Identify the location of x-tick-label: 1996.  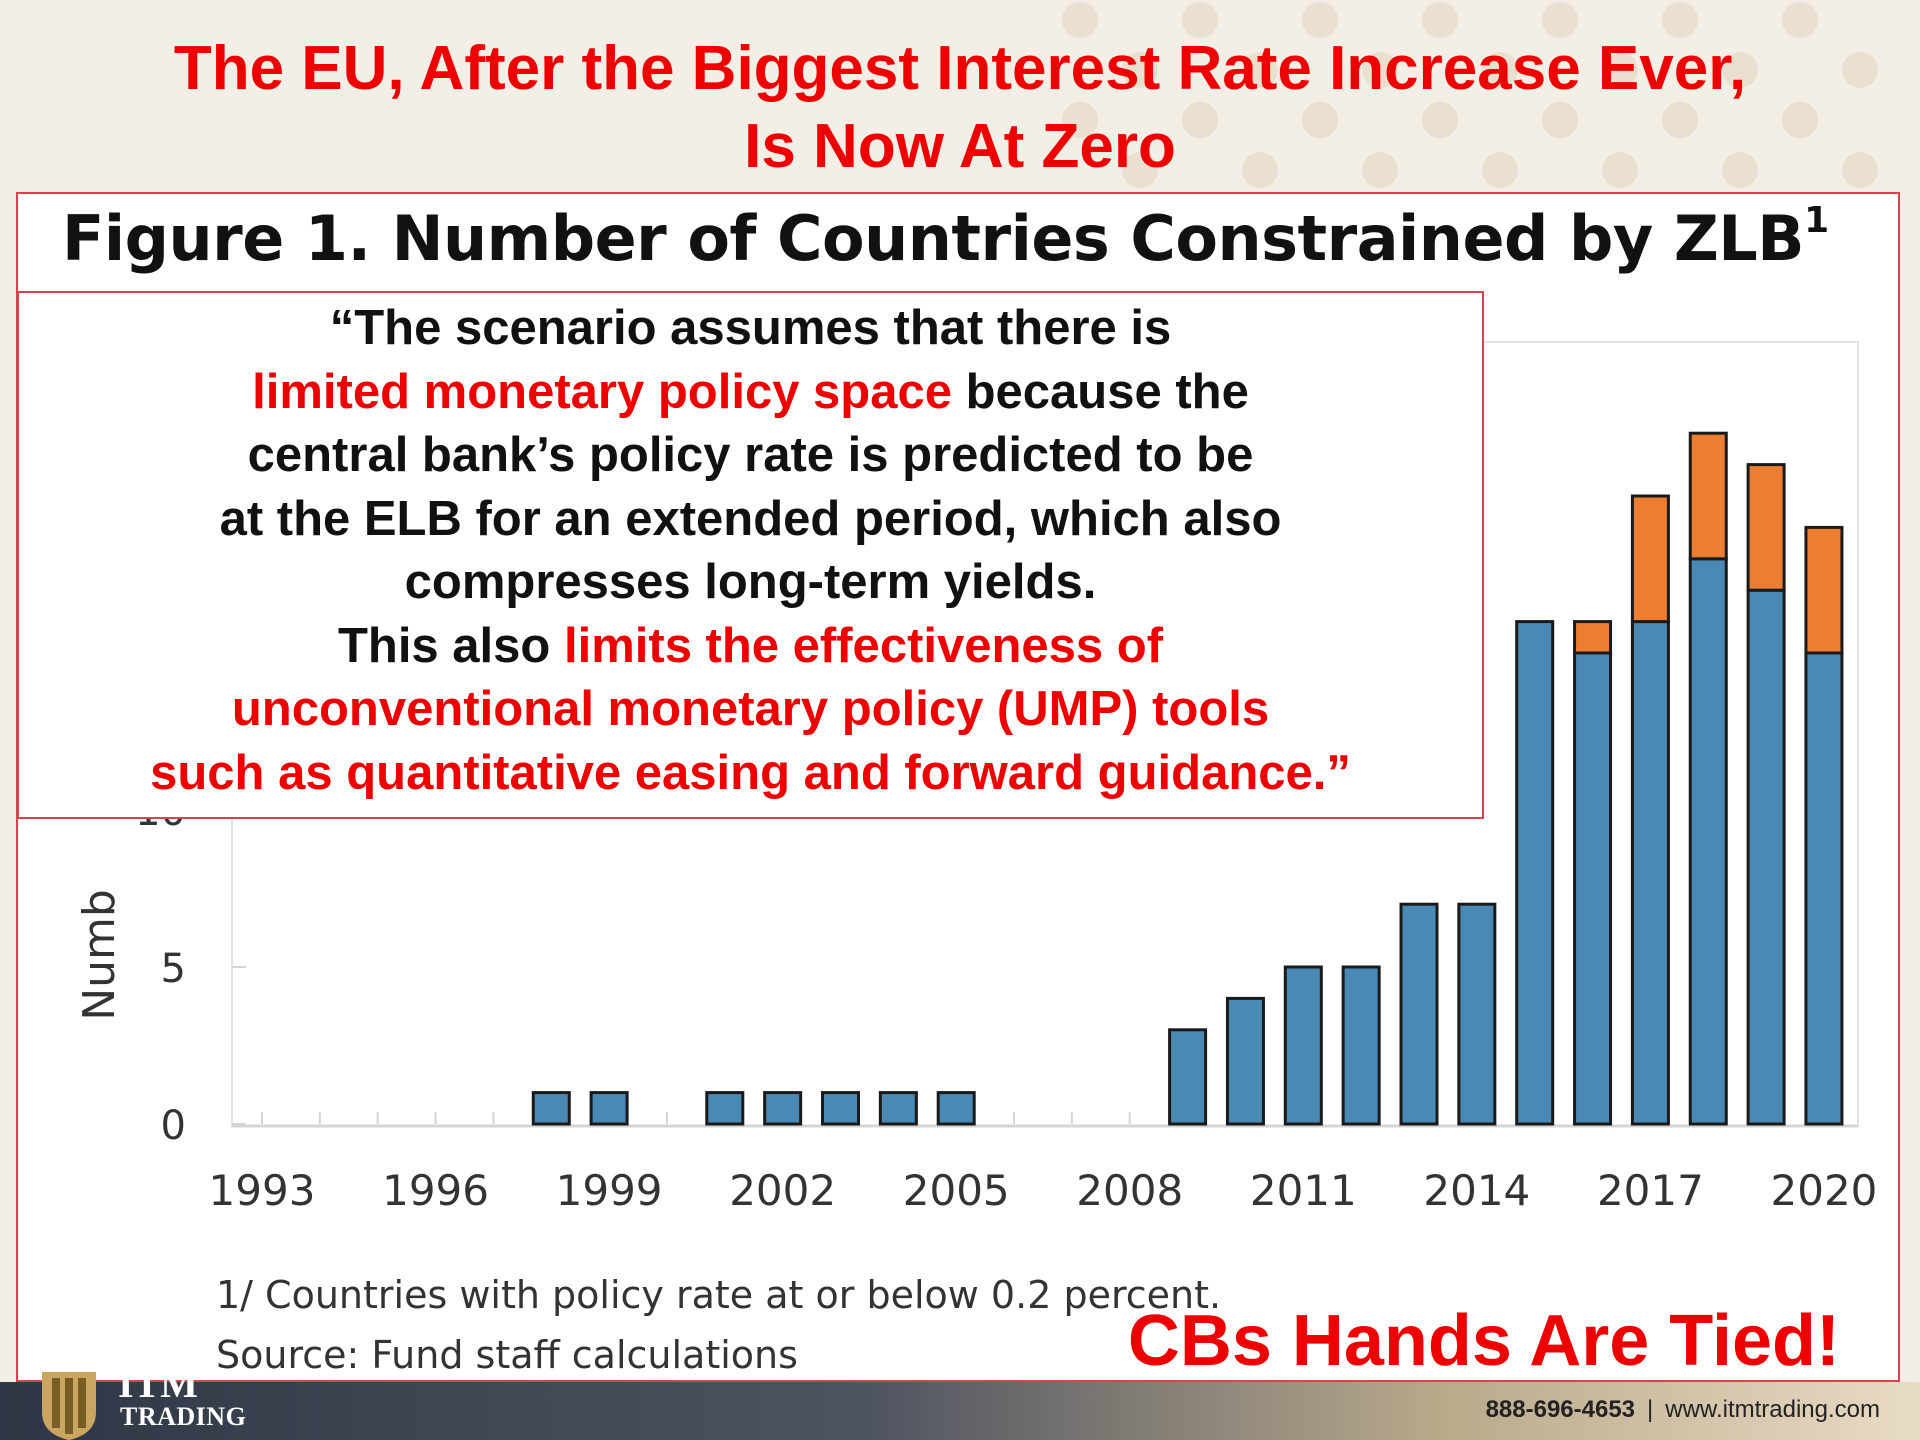
(435, 1190).